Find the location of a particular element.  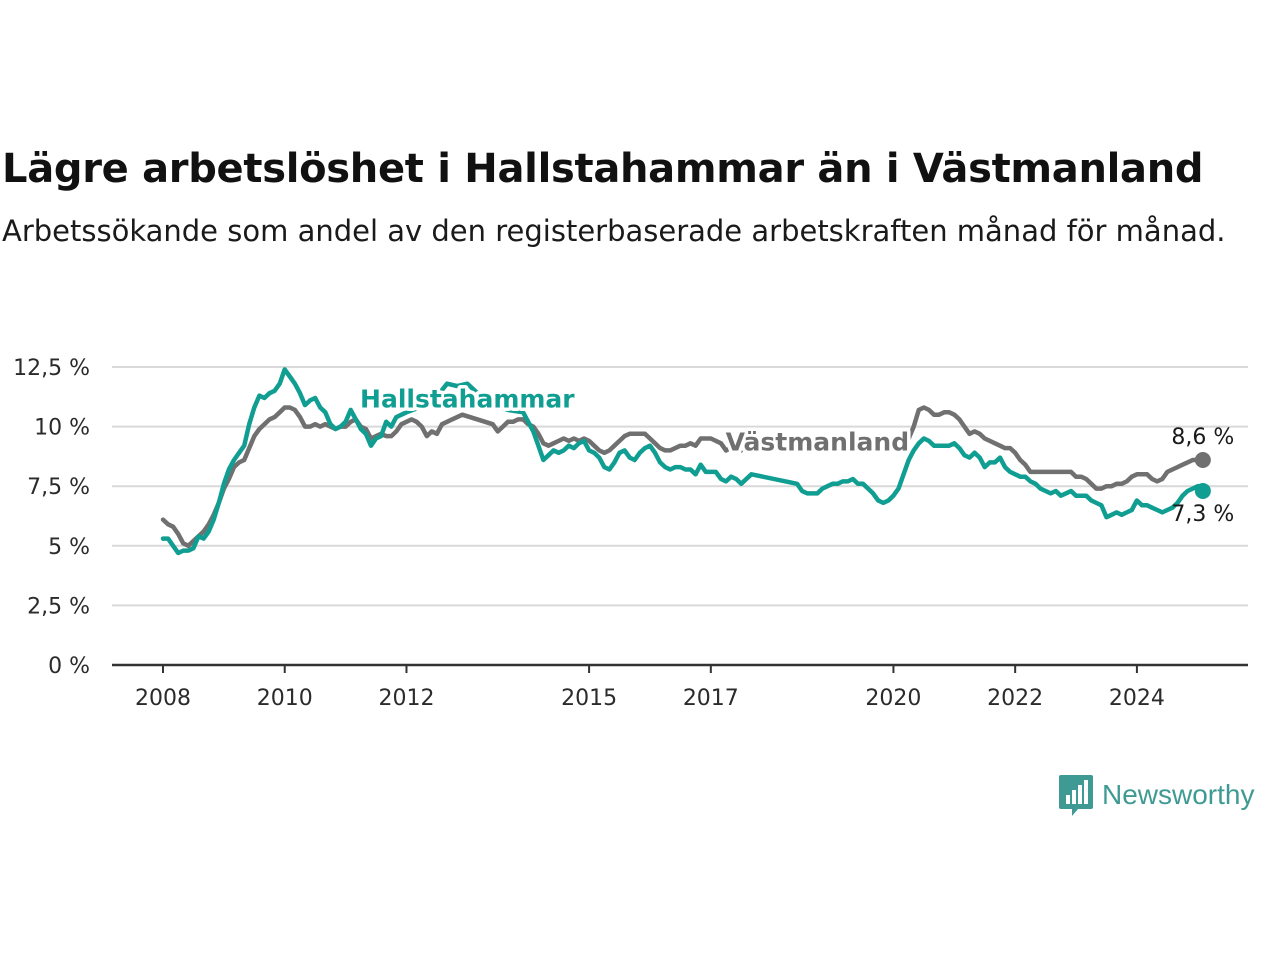

x-tick-label: 2024 is located at coordinates (1137, 698).